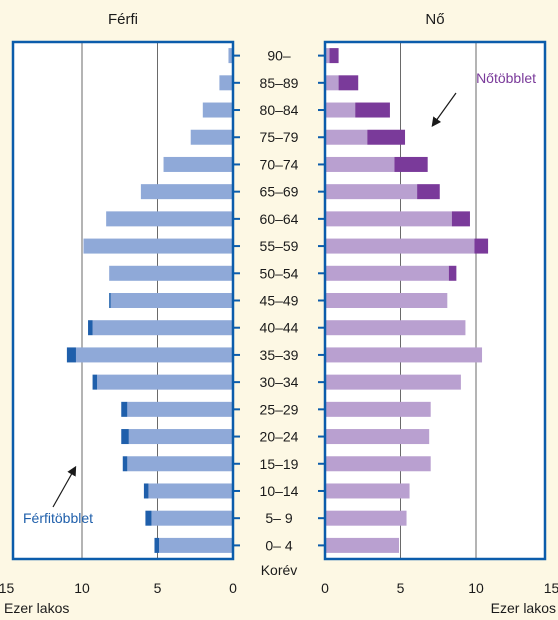  What do you see at coordinates (82, 588) in the screenshot?
I see `x-tick-male-10: 10` at bounding box center [82, 588].